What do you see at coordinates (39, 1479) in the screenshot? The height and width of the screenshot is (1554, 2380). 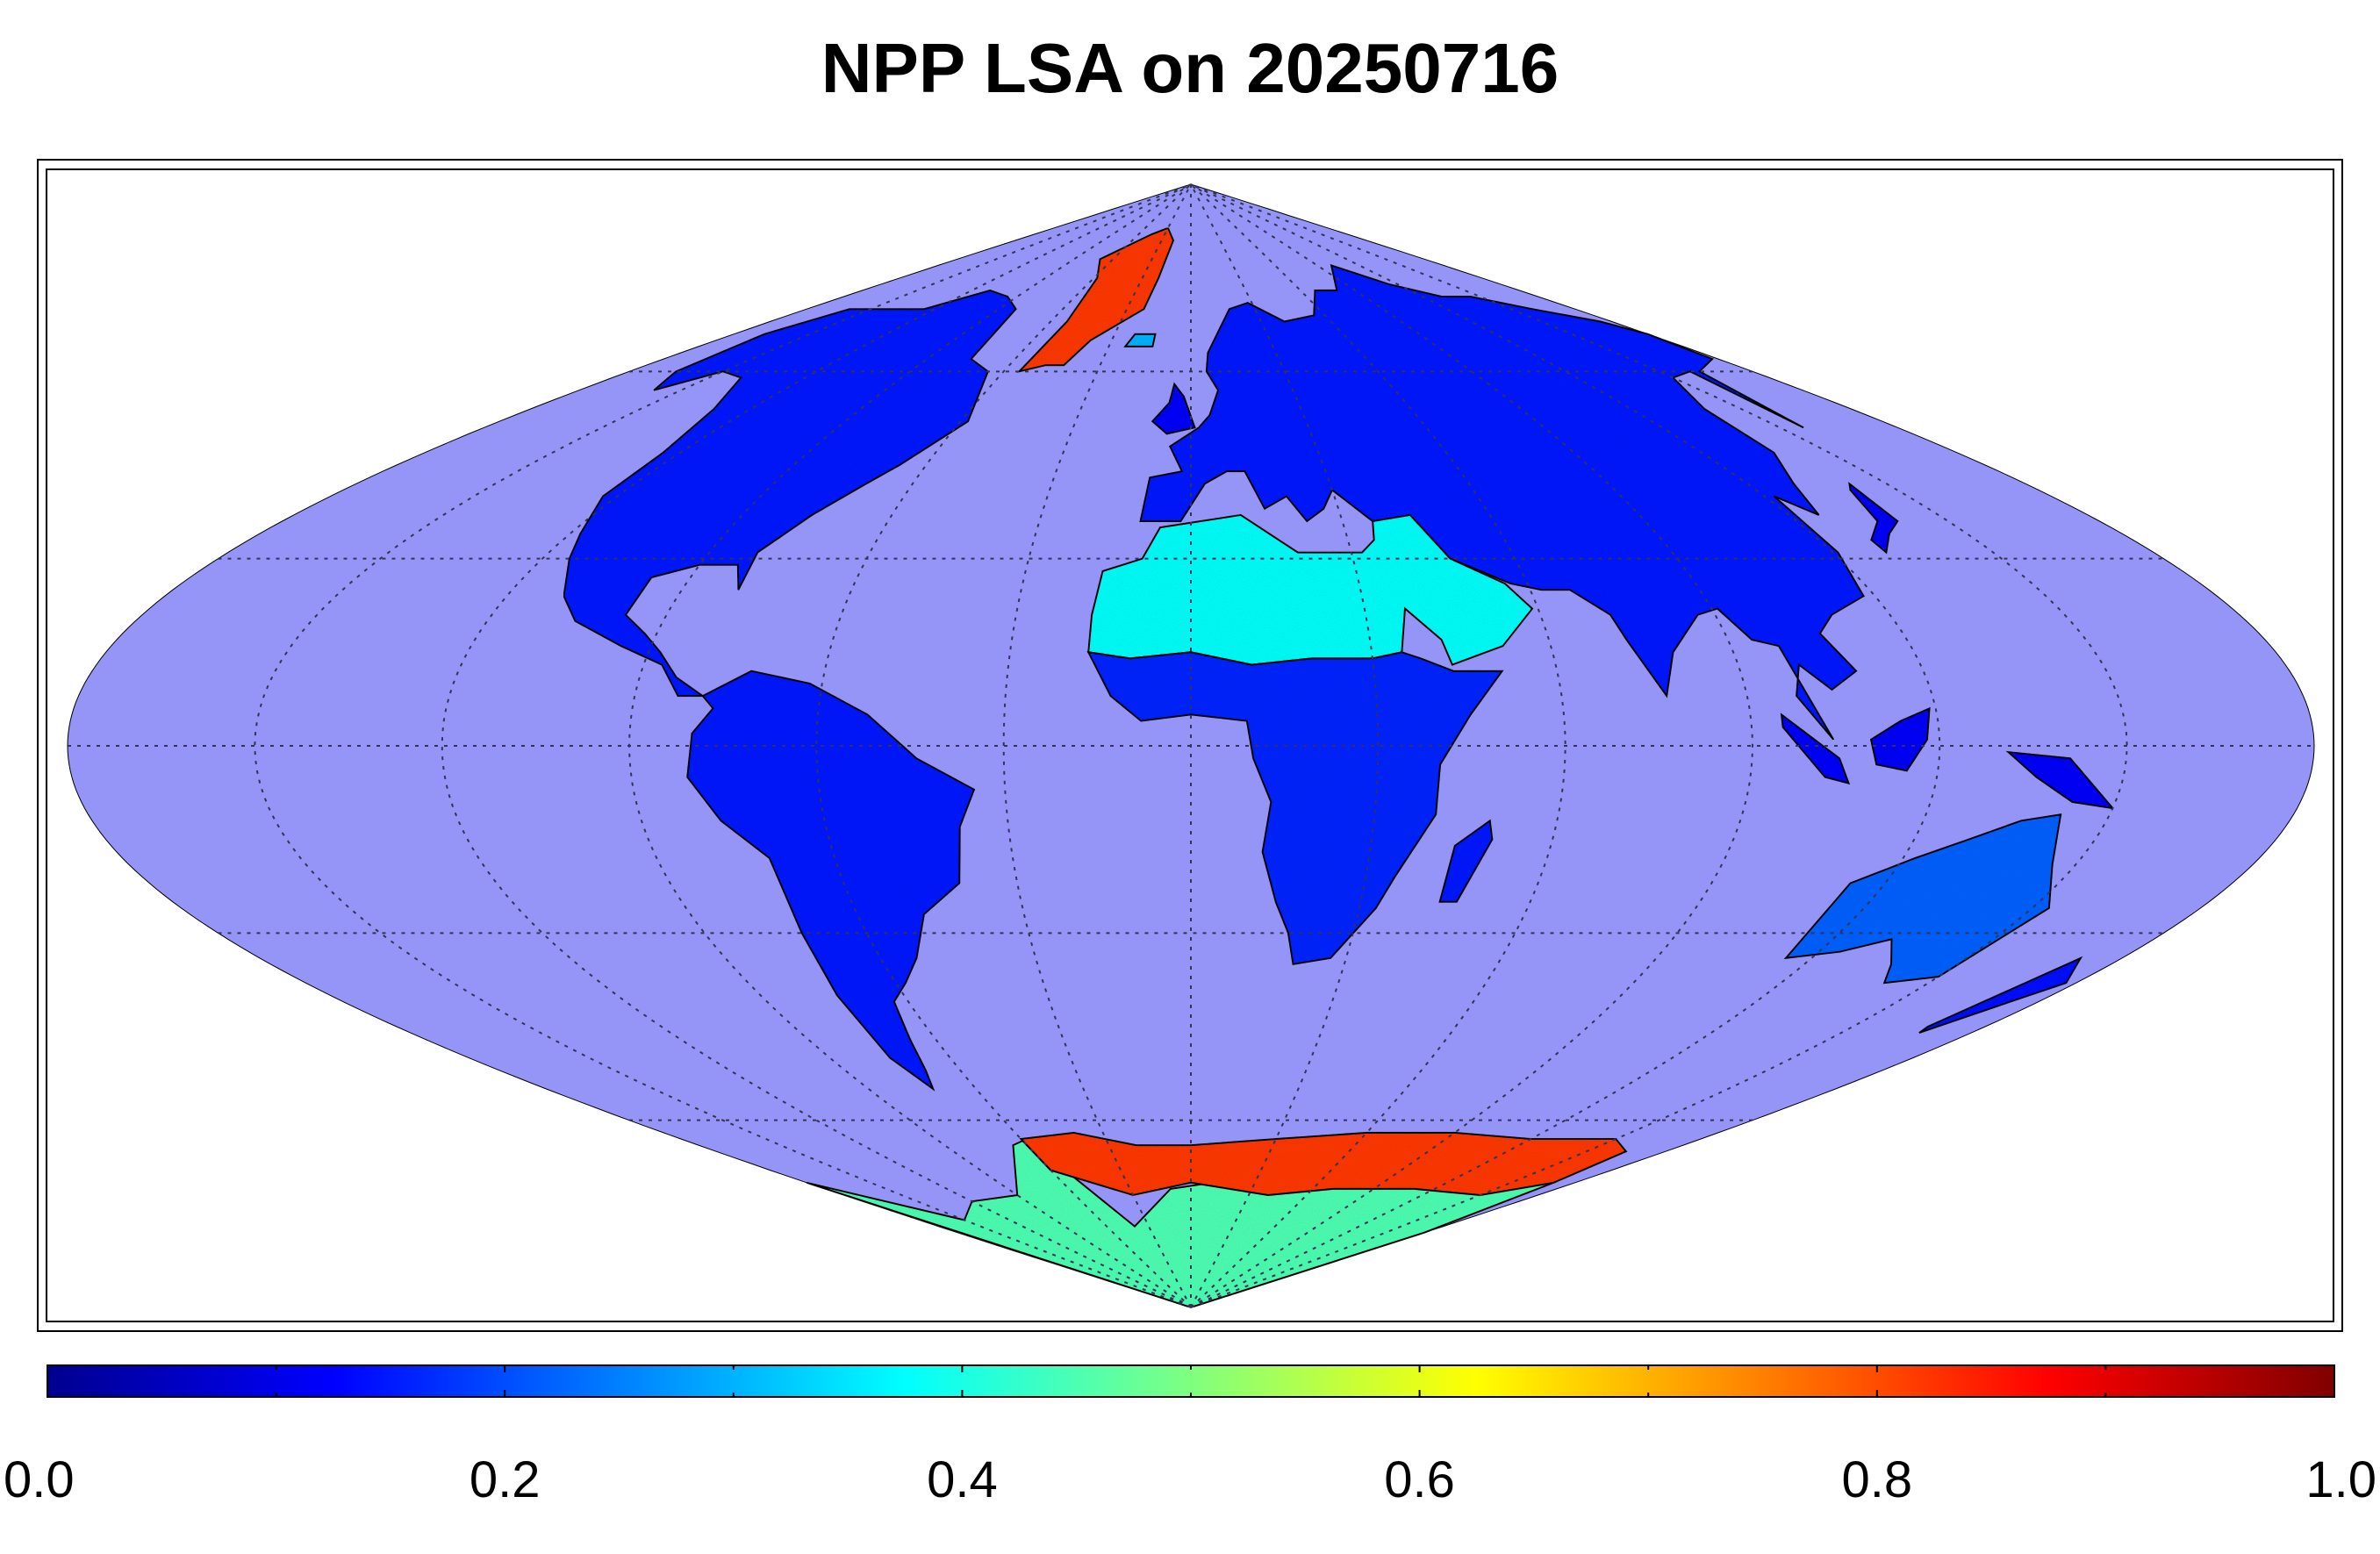 I see `colorbar-tick-label: 0.0` at bounding box center [39, 1479].